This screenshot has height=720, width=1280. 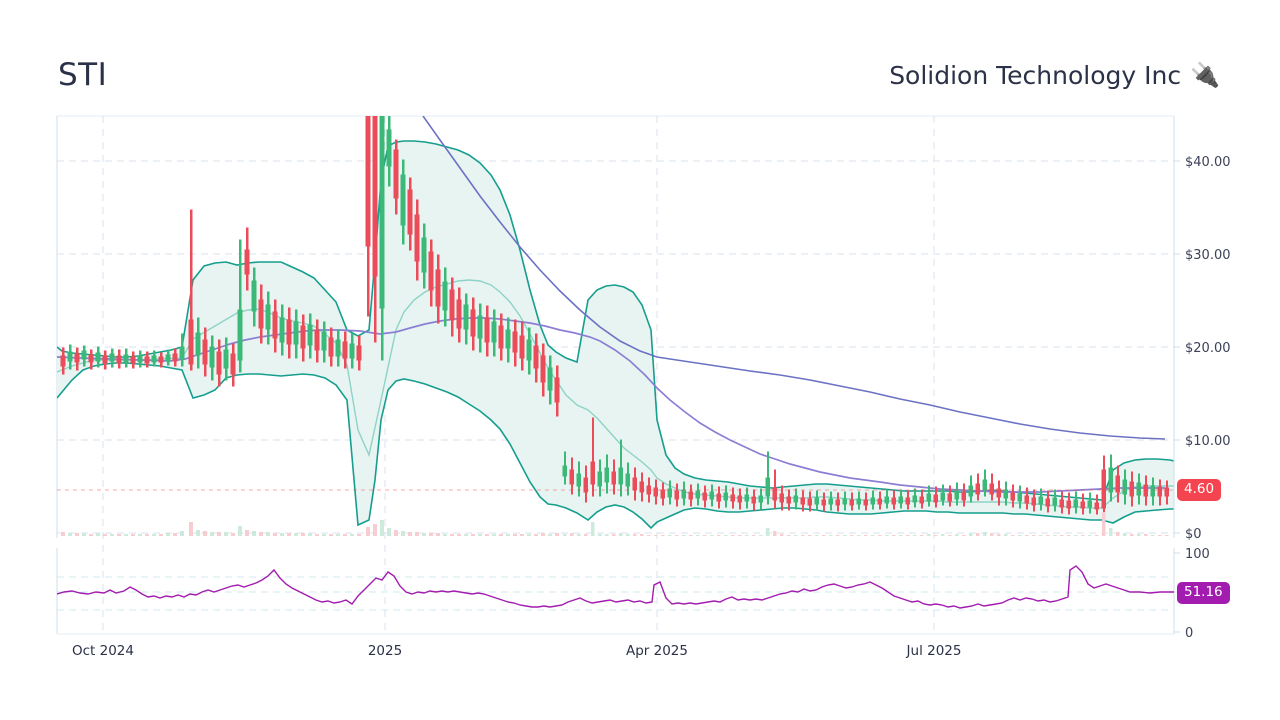 I want to click on price-axis: $40.00 $30.00 $20.00 $10.00 $0, so click(x=1202, y=329).